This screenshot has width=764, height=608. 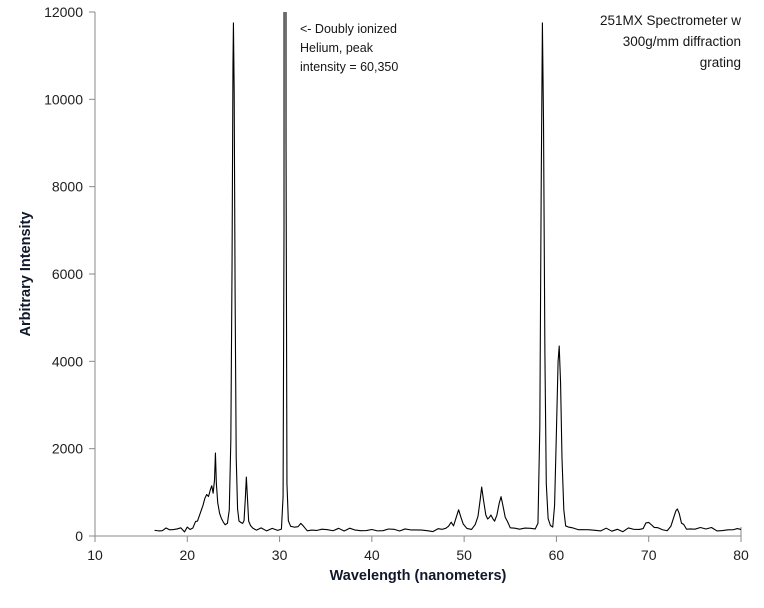 I want to click on x-tick-label: 50, so click(x=464, y=555).